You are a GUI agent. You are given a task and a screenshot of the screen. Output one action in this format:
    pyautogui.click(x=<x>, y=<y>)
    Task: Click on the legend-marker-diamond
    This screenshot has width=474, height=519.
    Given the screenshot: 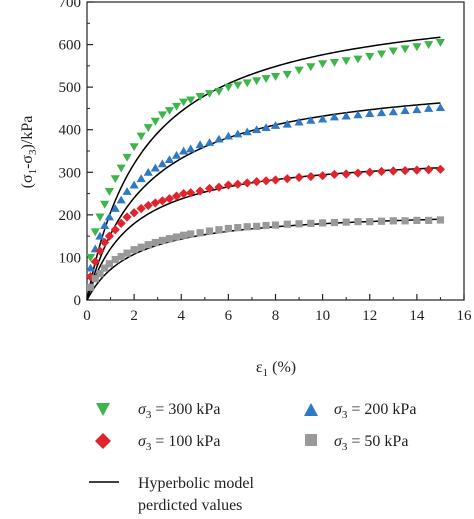 What is the action you would take?
    pyautogui.click(x=103, y=441)
    